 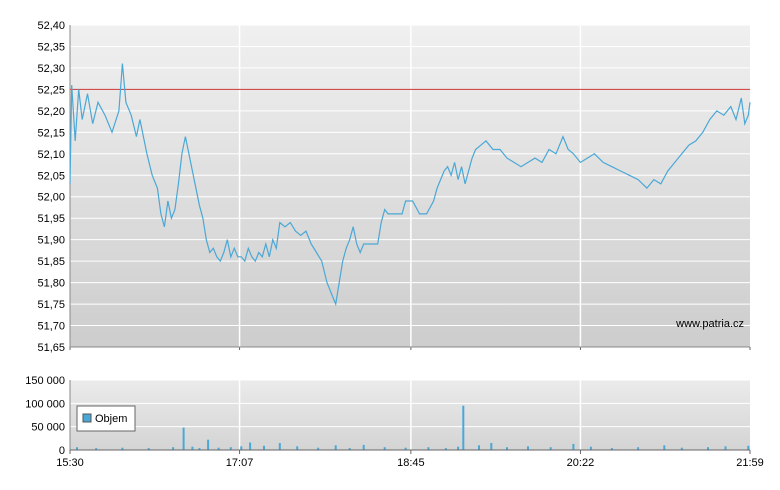 I want to click on price-y-tick-label: 51,85, so click(x=51, y=262).